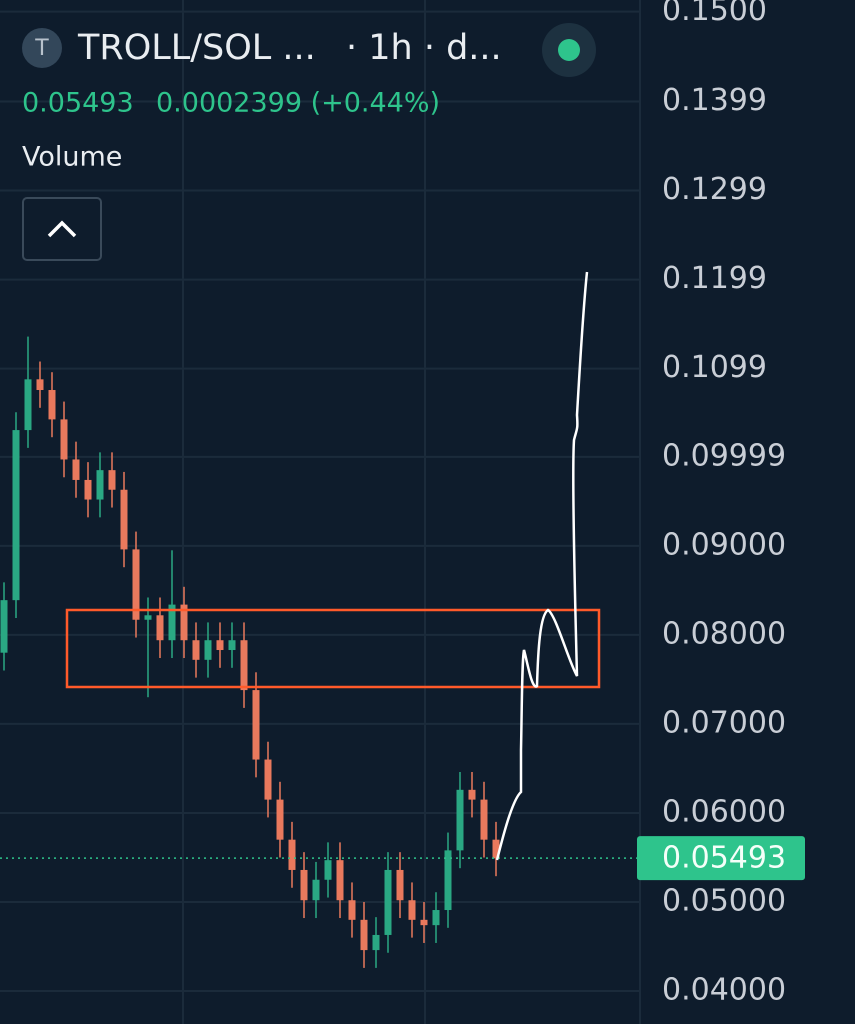 This screenshot has width=855, height=1024. I want to click on collapse-button, so click(62, 229).